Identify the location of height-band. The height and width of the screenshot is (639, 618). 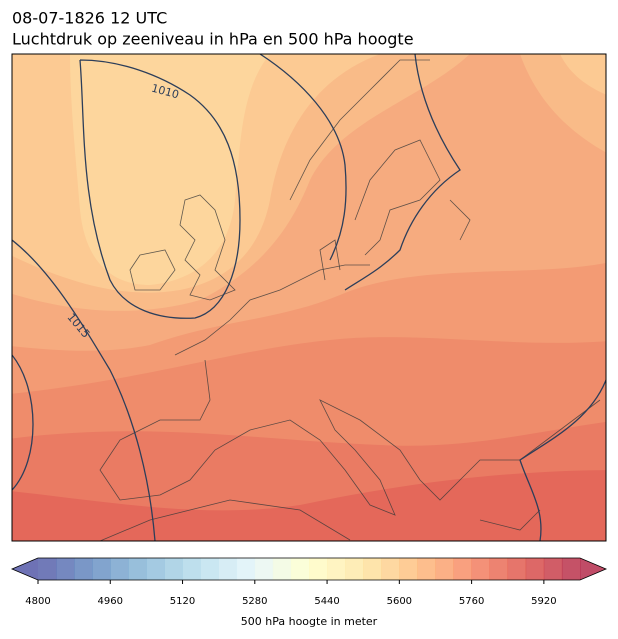
(170, 169).